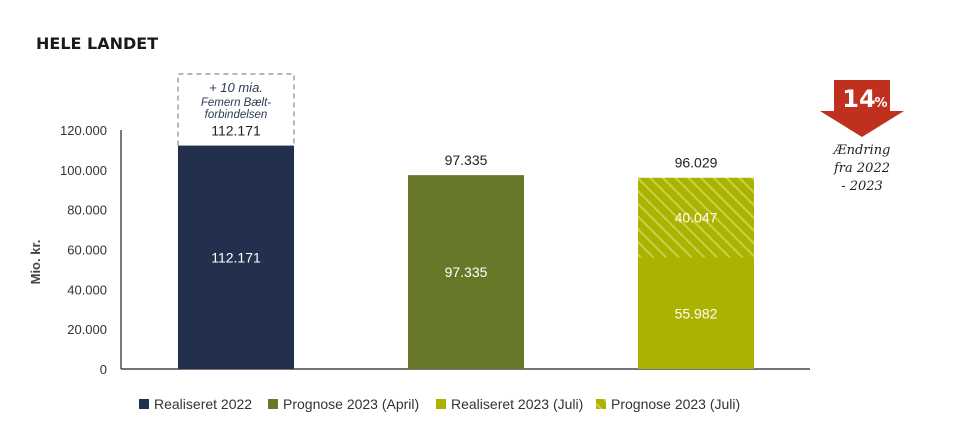  I want to click on legend-label: Prognose 2023 (Juli), so click(675, 404).